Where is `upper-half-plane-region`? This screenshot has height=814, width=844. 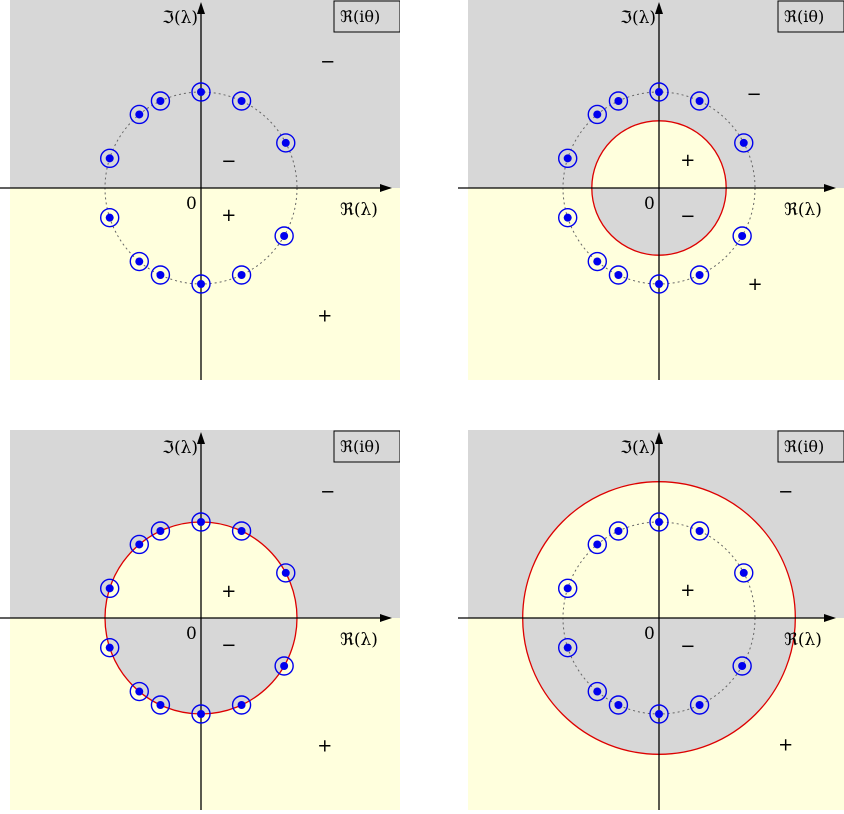
upper-half-plane-region is located at coordinates (205, 94).